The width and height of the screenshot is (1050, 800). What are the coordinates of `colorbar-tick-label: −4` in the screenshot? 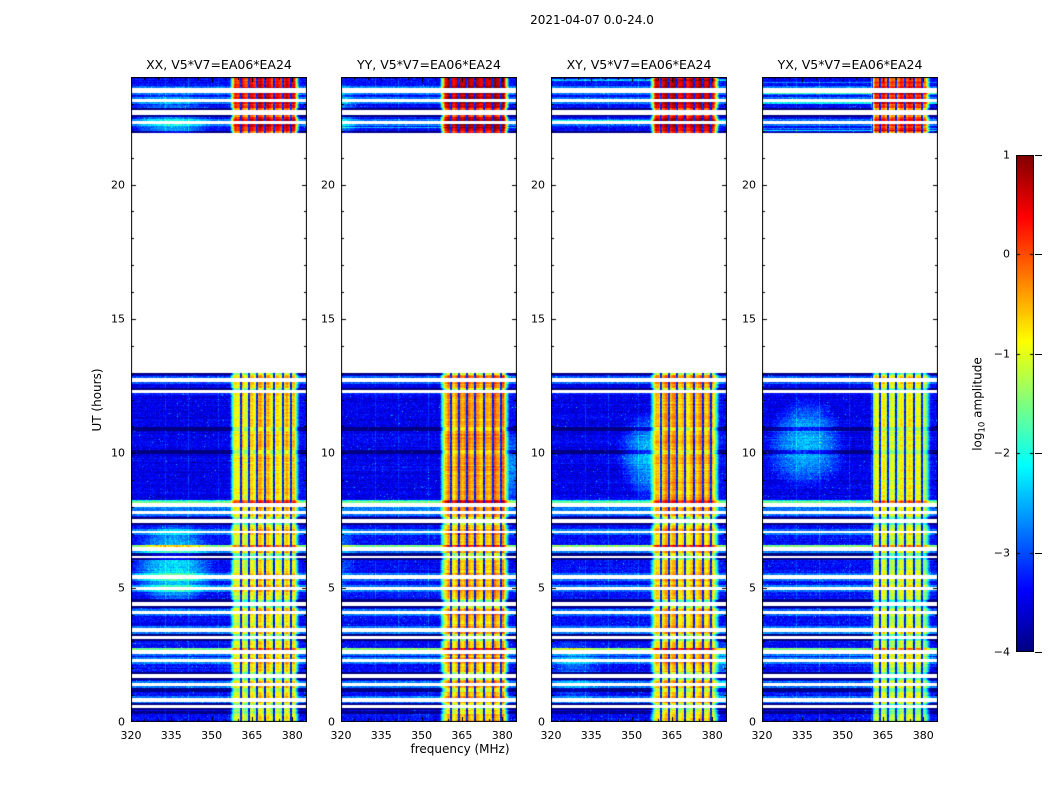 It's located at (1001, 652).